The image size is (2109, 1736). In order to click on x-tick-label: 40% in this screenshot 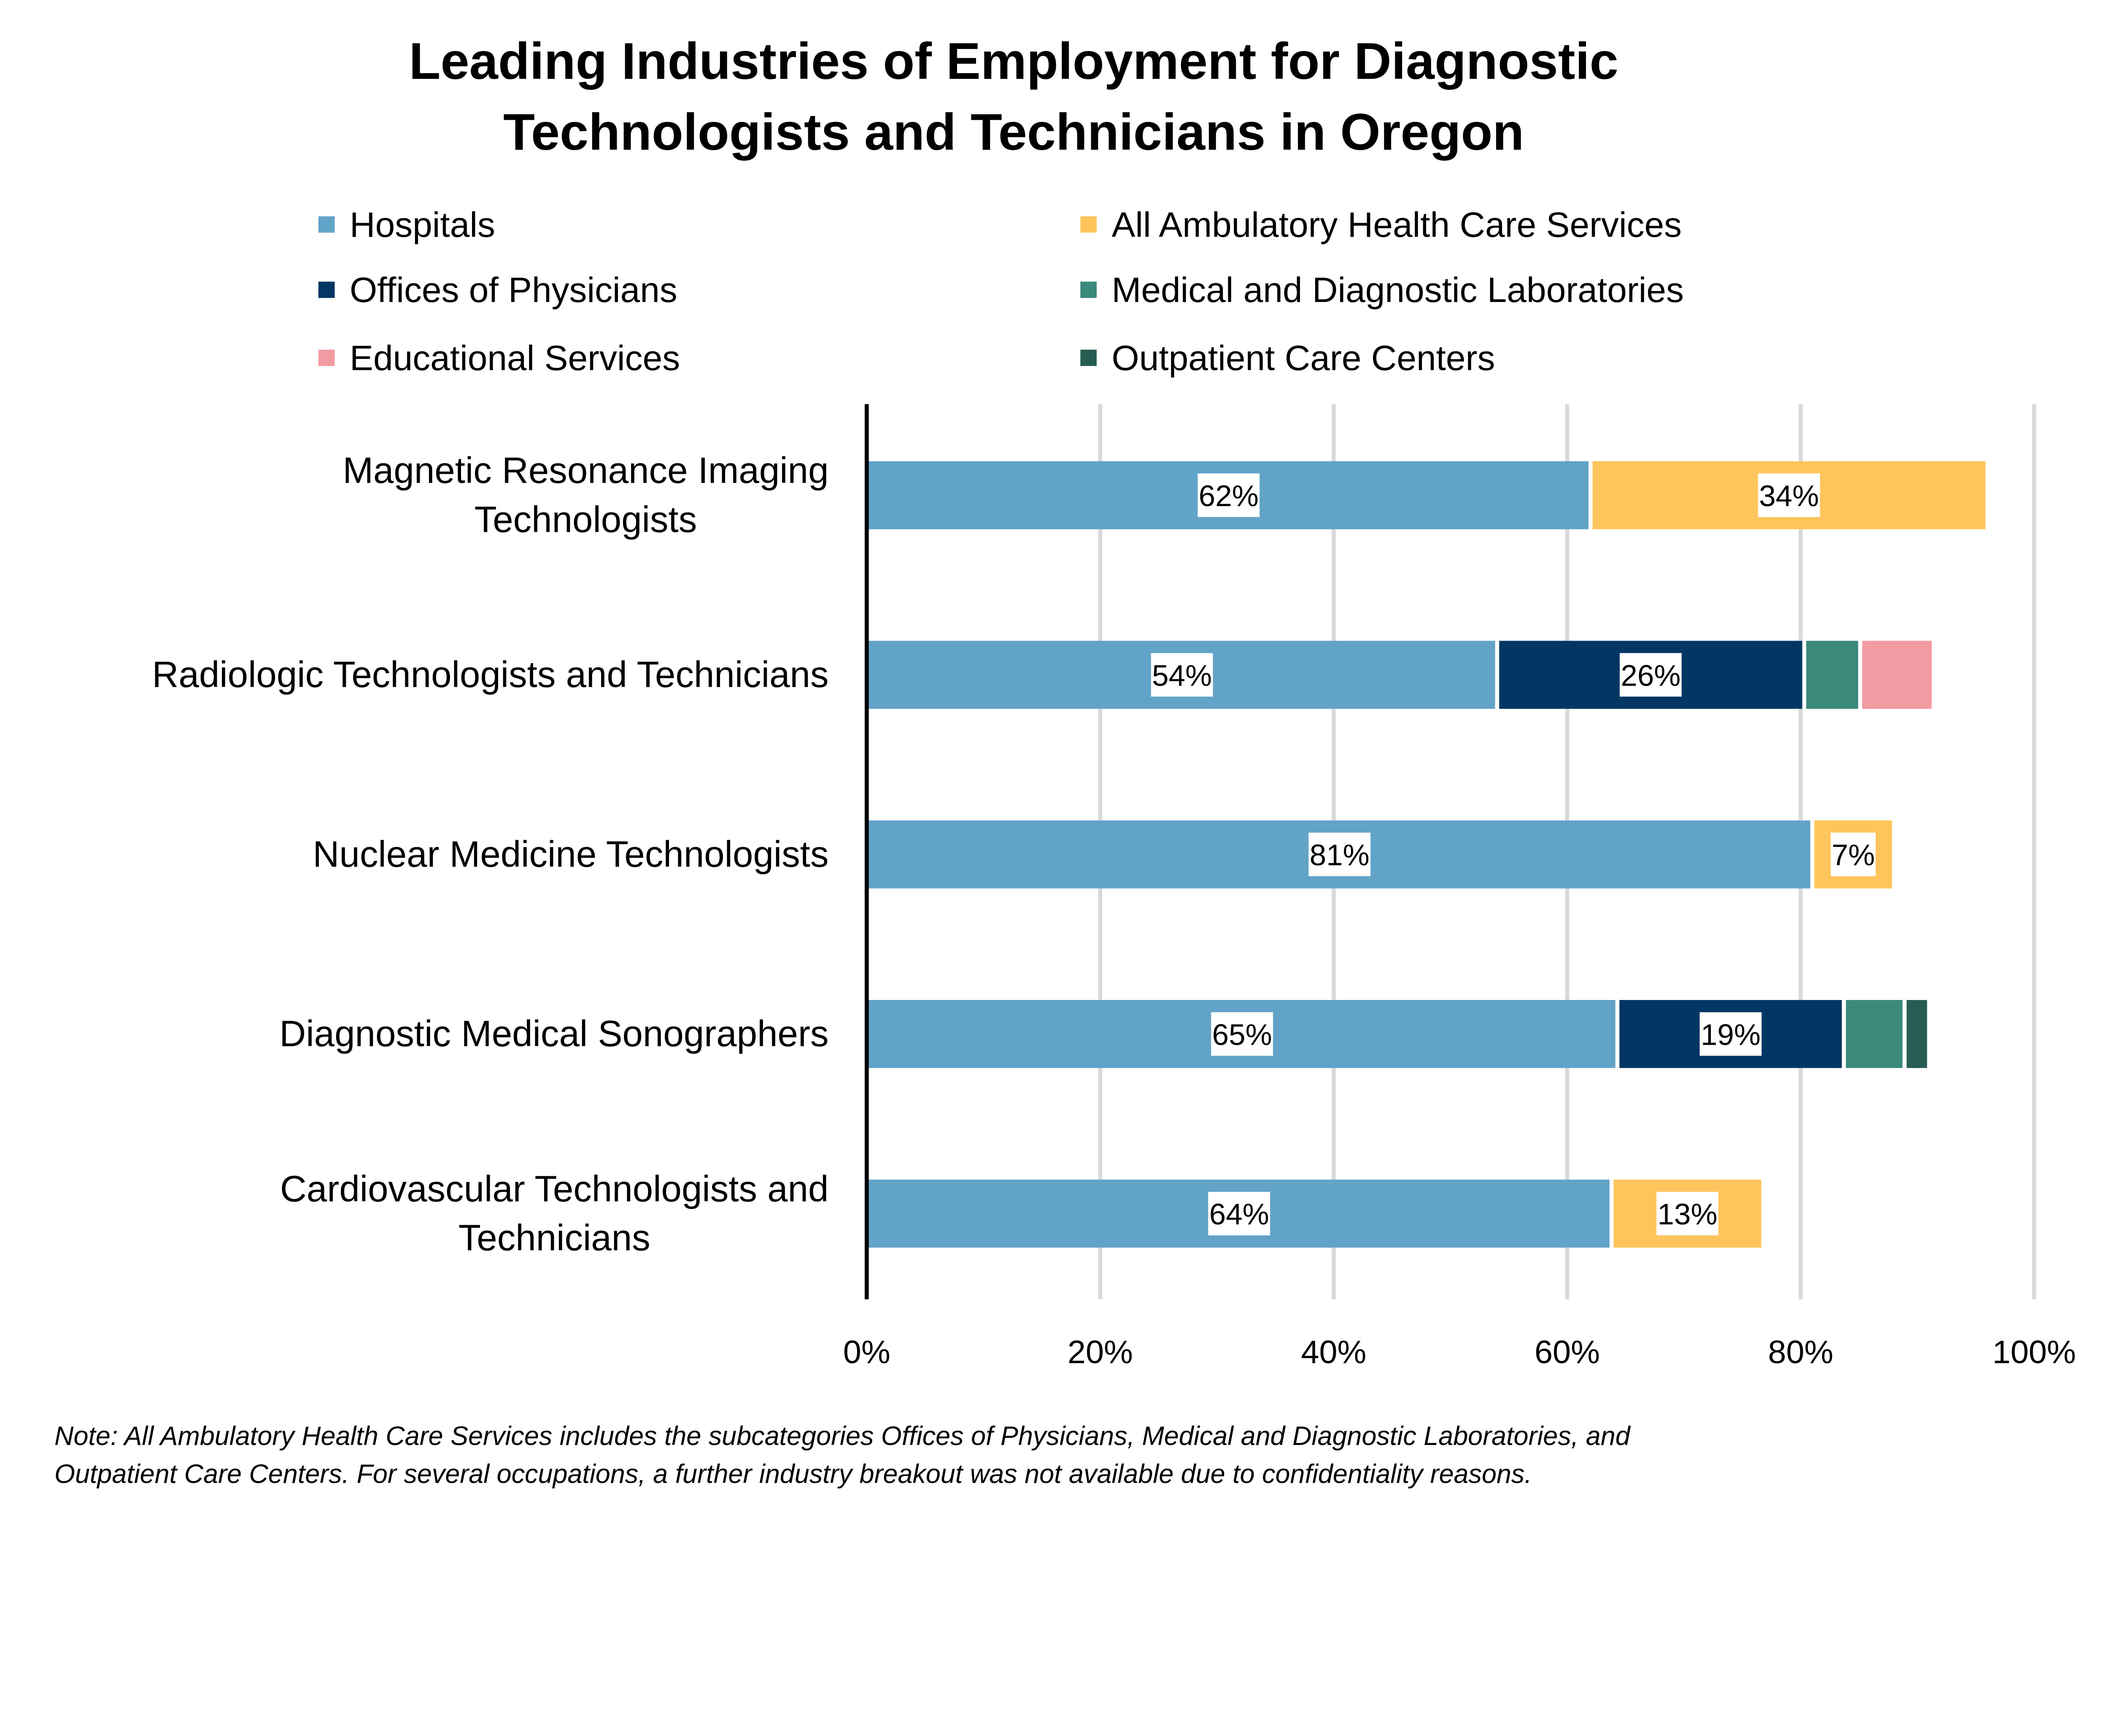, I will do `click(1333, 1352)`.